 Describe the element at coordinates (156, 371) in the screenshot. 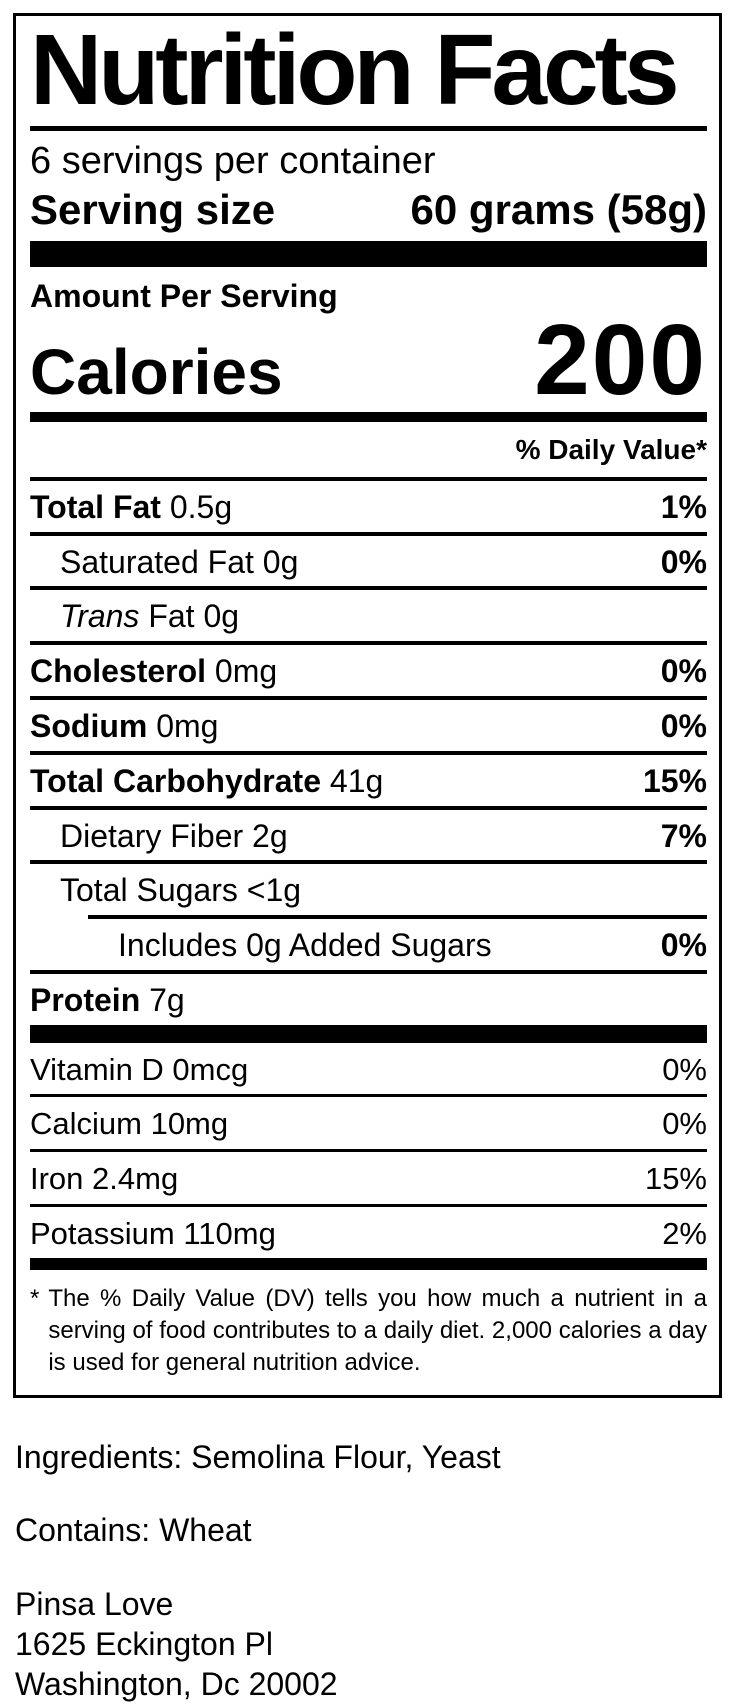

I see `calories-label: Calories` at that location.